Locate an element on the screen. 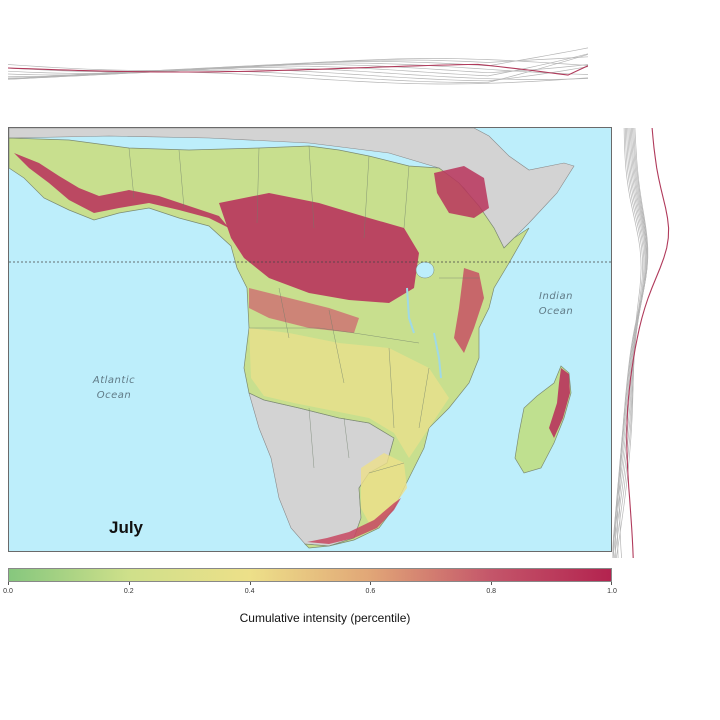 The width and height of the screenshot is (720, 720). atlantic-label-line1: Atlantic is located at coordinates (114, 380).